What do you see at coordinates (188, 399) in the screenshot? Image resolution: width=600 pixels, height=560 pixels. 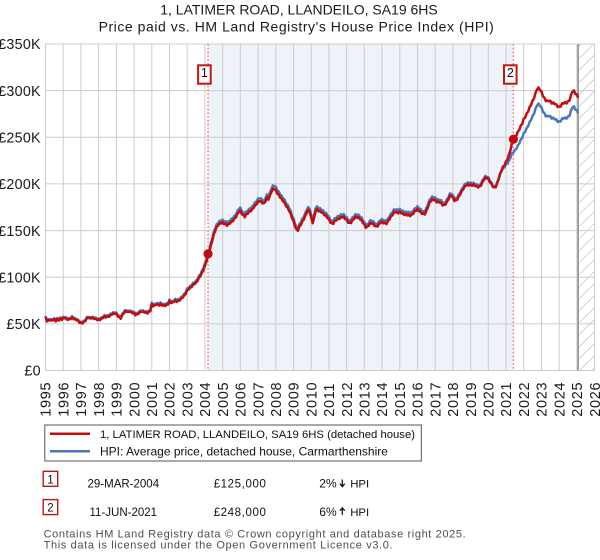 I see `svg-text: 2003` at bounding box center [188, 399].